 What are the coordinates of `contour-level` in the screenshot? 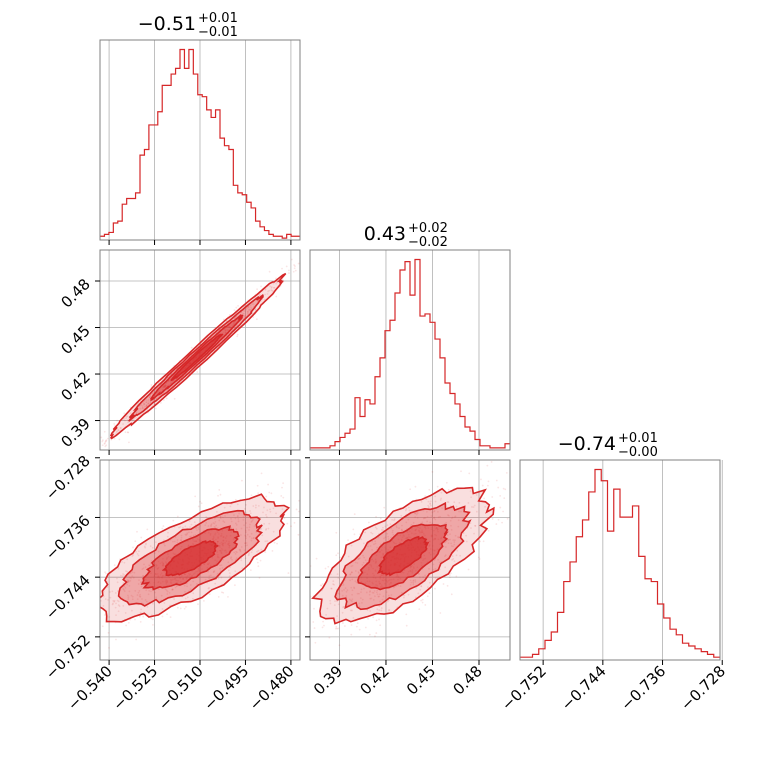 It's located at (190, 558).